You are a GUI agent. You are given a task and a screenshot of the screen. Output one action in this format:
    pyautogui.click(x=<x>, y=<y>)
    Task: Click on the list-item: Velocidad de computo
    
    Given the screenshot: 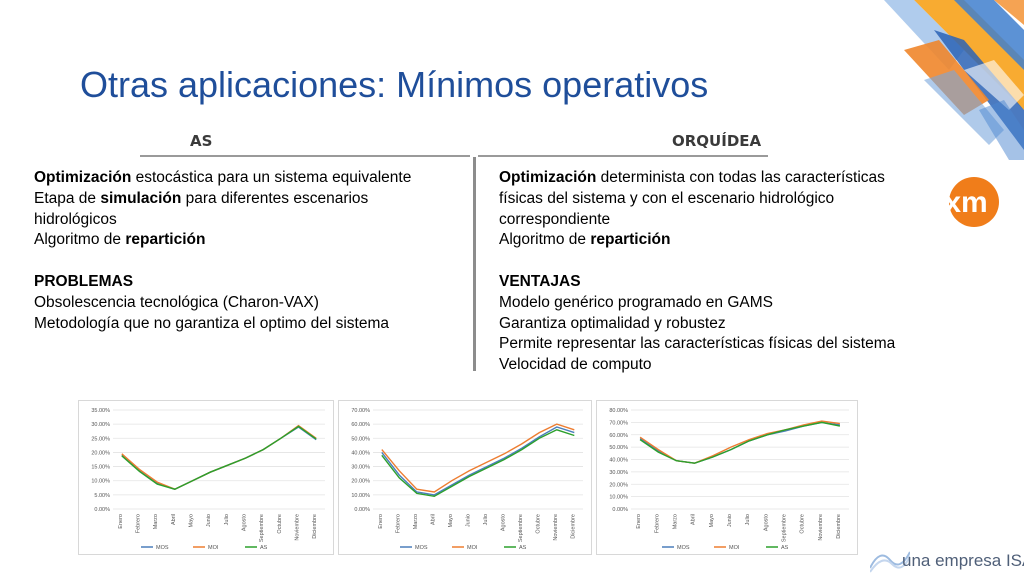 What is the action you would take?
    pyautogui.click(x=575, y=365)
    